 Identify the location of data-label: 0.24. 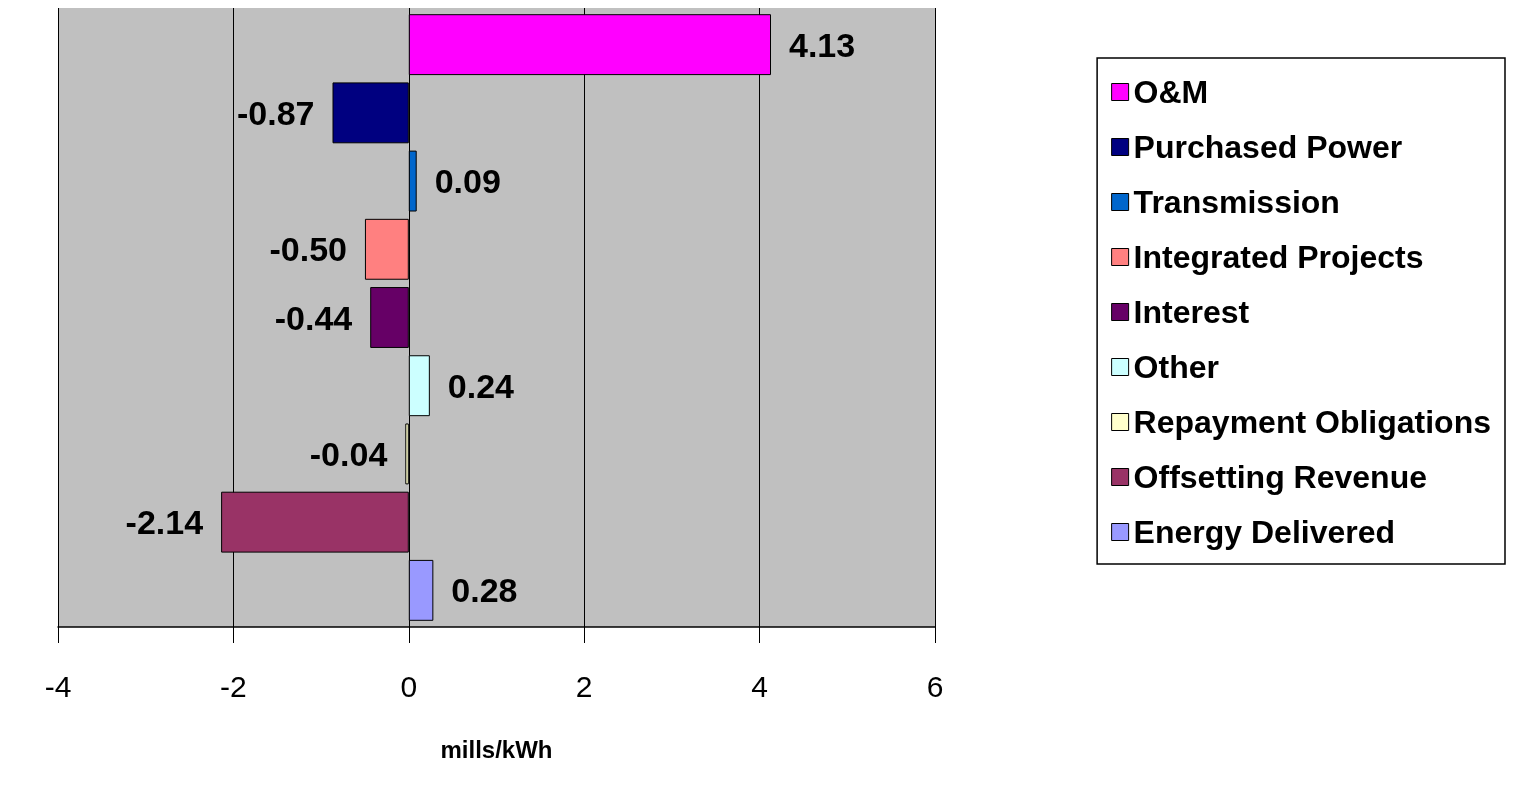
(481, 385).